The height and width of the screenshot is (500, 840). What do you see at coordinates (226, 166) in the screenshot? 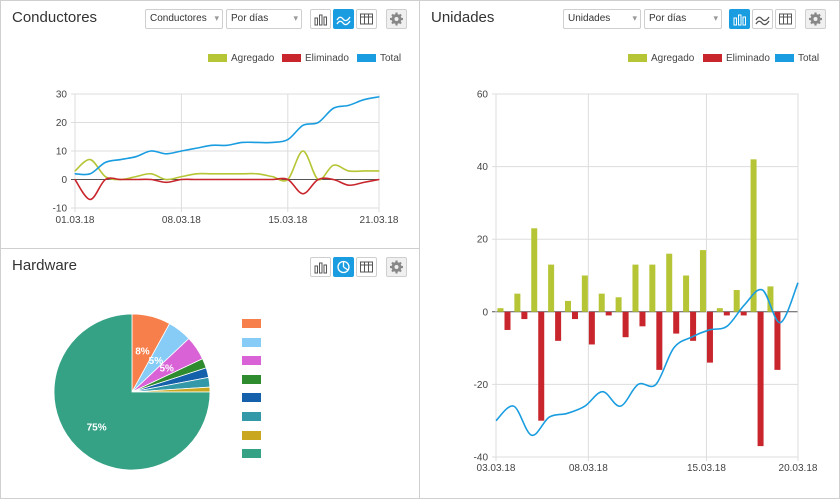
I see `series-line-agregado` at bounding box center [226, 166].